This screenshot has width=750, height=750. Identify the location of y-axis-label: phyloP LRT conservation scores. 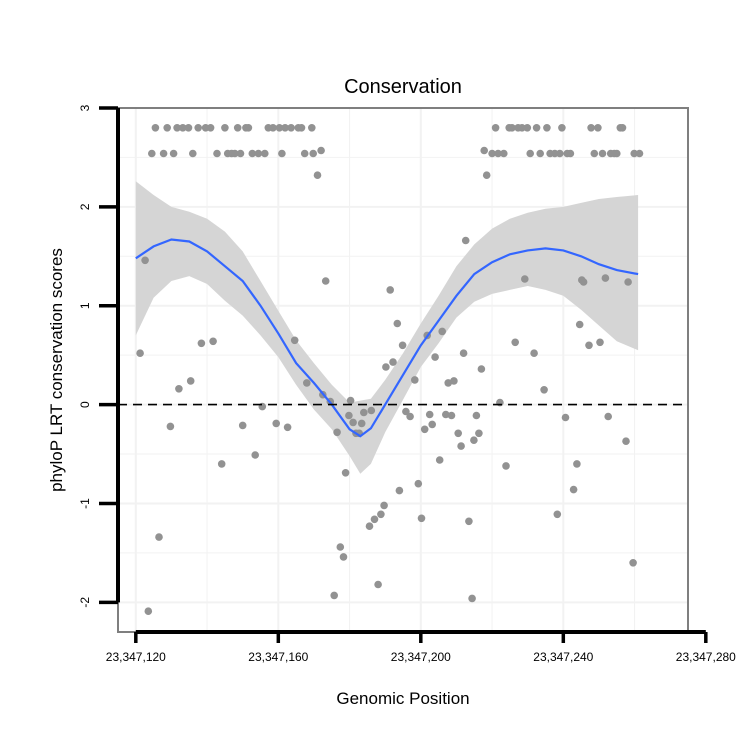
(56, 370).